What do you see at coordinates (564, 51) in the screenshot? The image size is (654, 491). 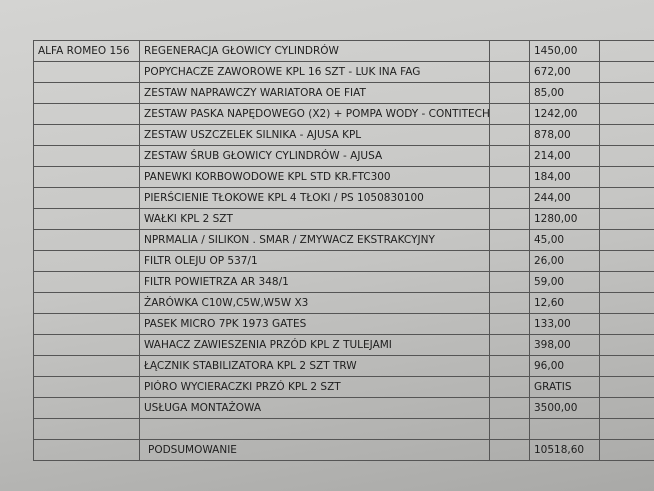 I see `item-price: 1450,00` at bounding box center [564, 51].